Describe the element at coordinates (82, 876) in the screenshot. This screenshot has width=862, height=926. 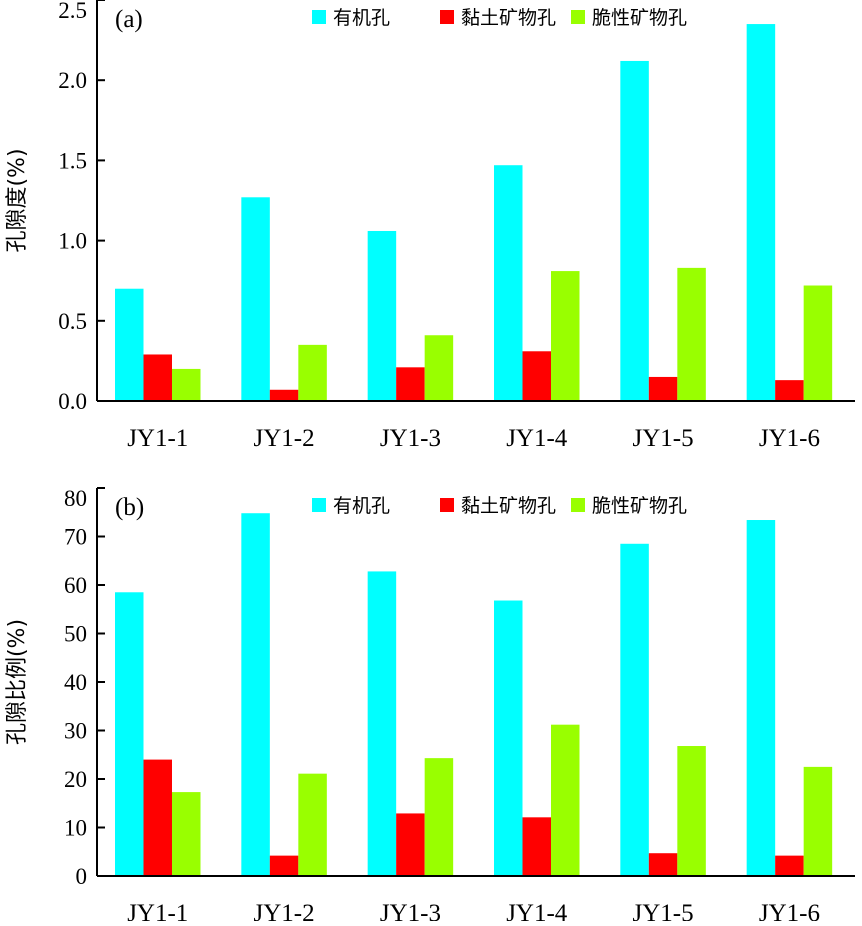
I see `y-tick-label: 0` at that location.